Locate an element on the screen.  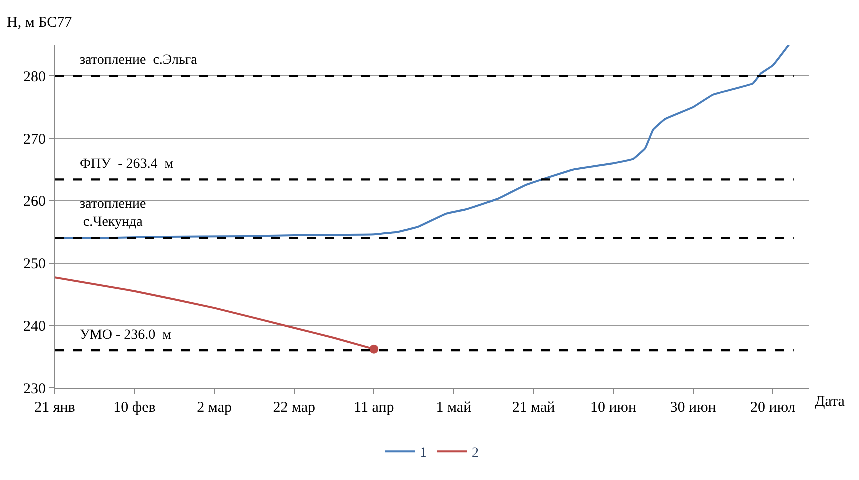
x-tick-label: 21 май is located at coordinates (534, 408).